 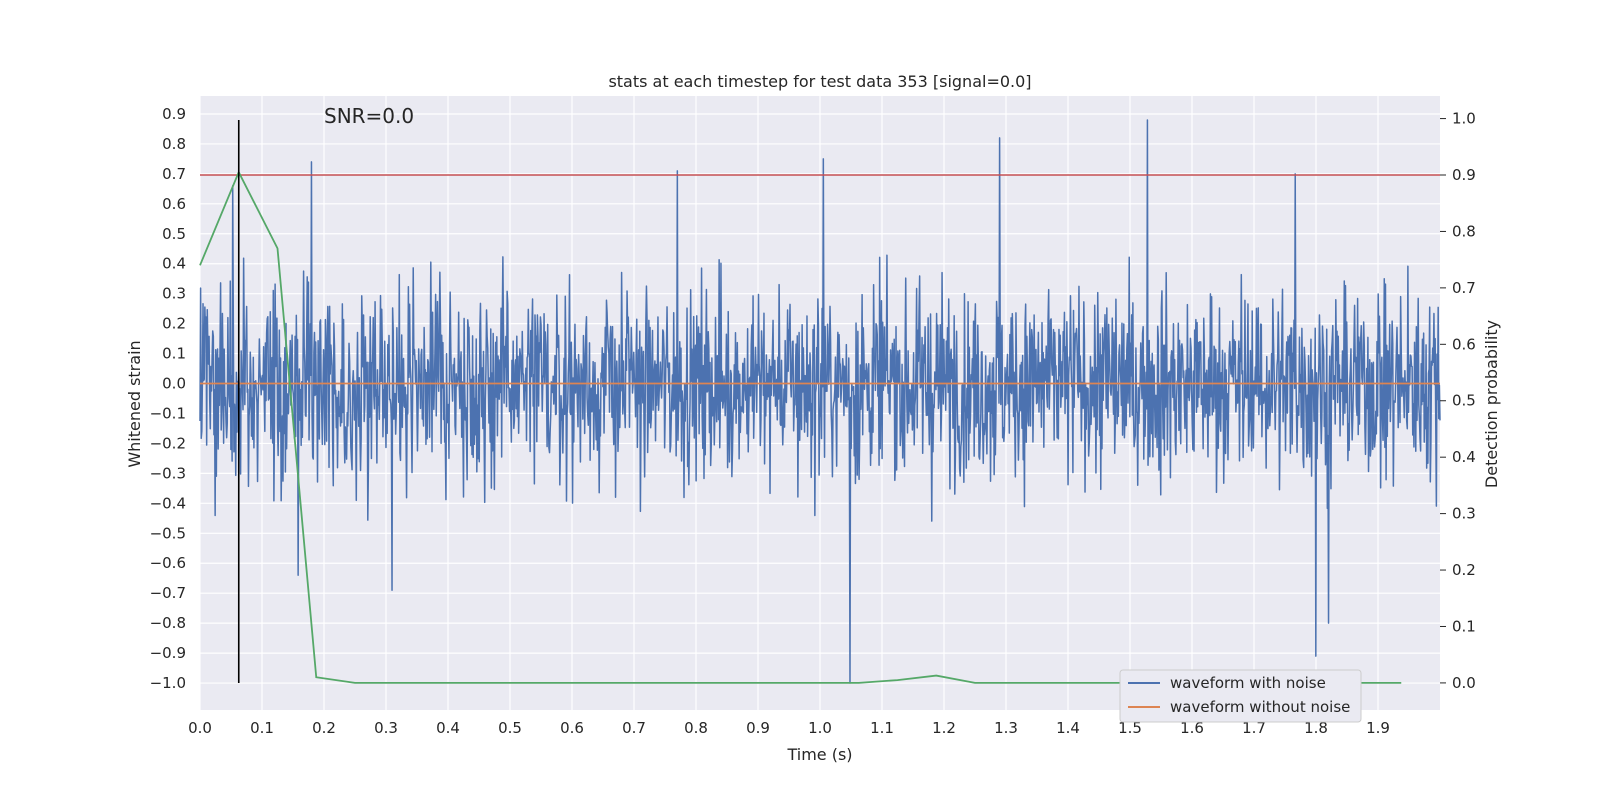 I want to click on y-right-tick-label: 0.2, so click(x=1464, y=570).